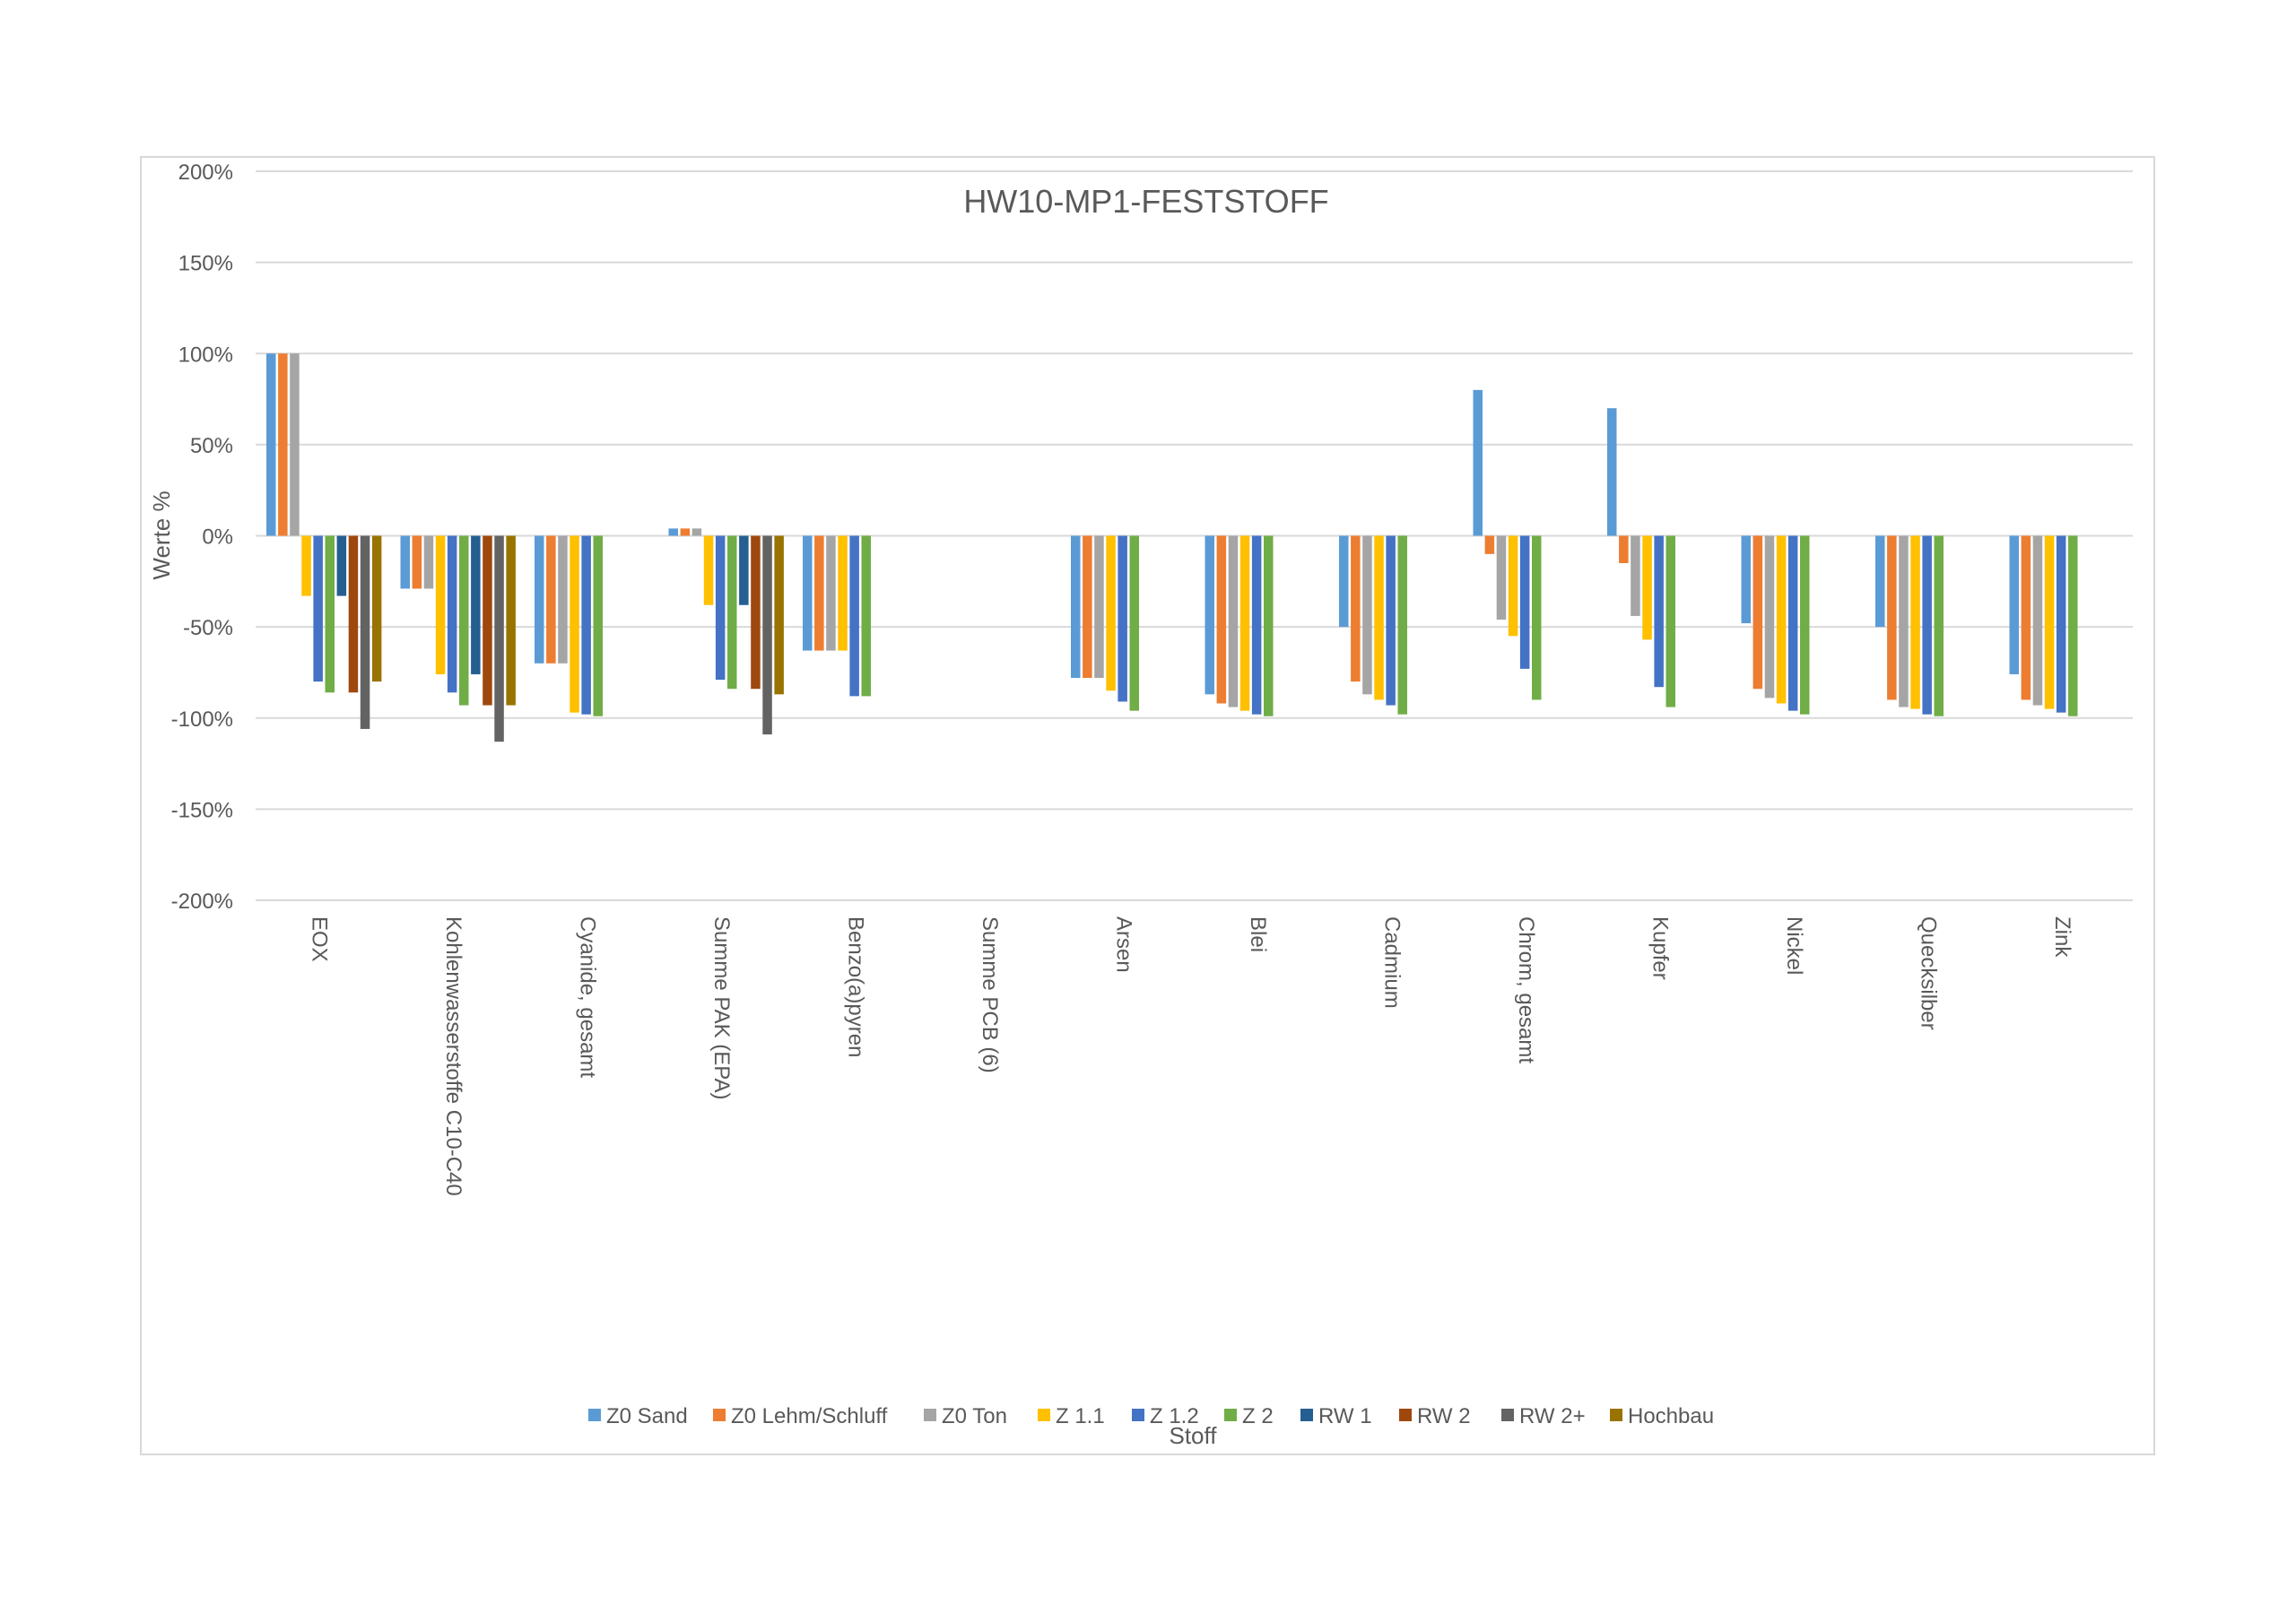  I want to click on x-tick-label: Summe PCB (6), so click(990, 994).